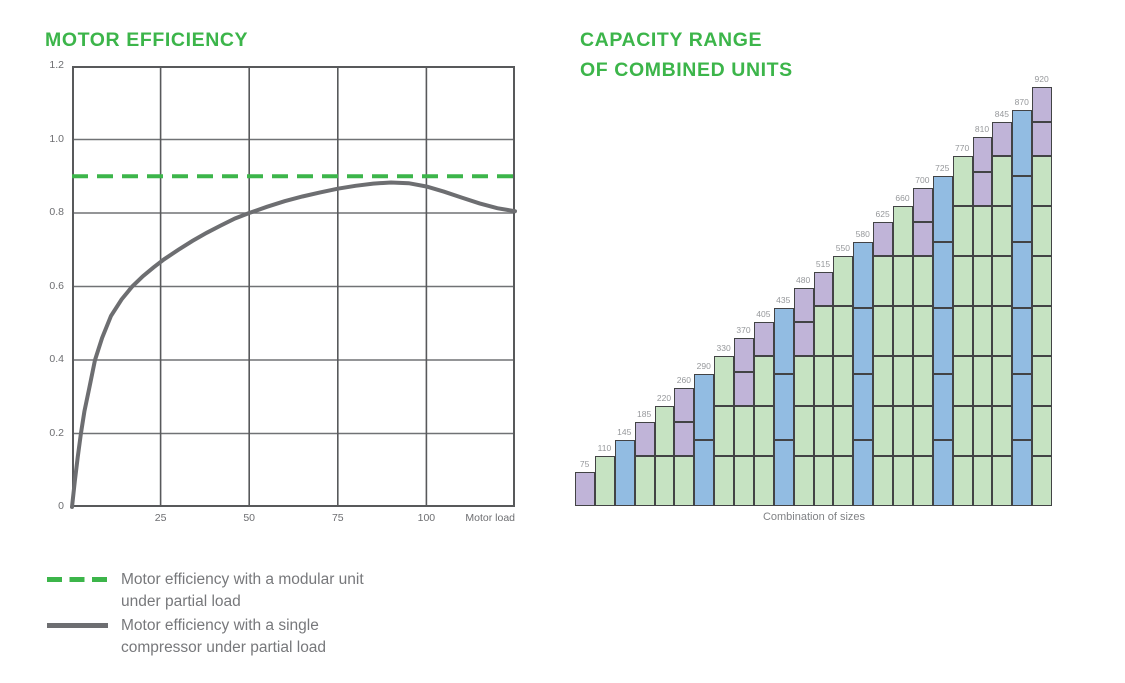 This screenshot has width=1125, height=683. Describe the element at coordinates (1041, 79) in the screenshot. I see `bar-value-label: 920` at that location.